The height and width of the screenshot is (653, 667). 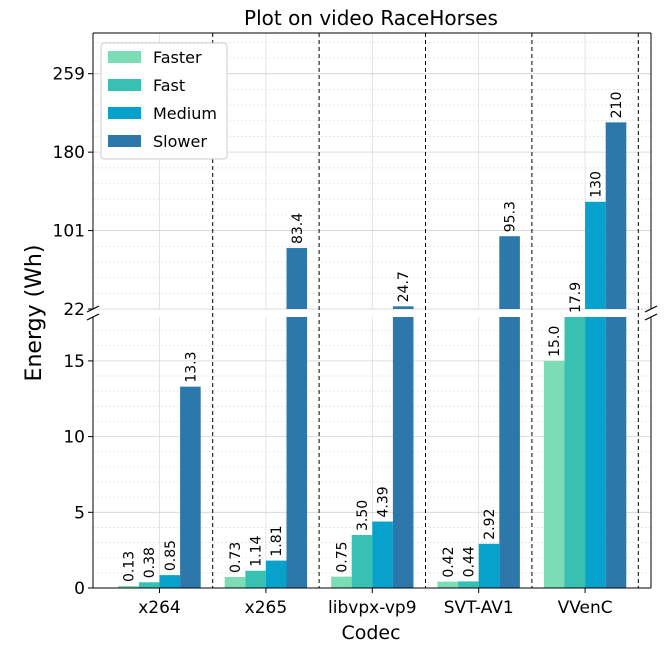 I want to click on bar-value-label: 17.9, so click(x=576, y=297).